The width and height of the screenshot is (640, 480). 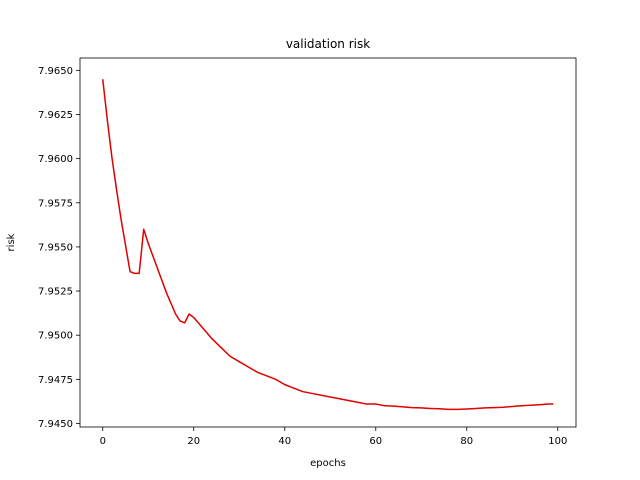 What do you see at coordinates (333, 437) in the screenshot?
I see `x-axis: 0 20 40 60 80 100` at bounding box center [333, 437].